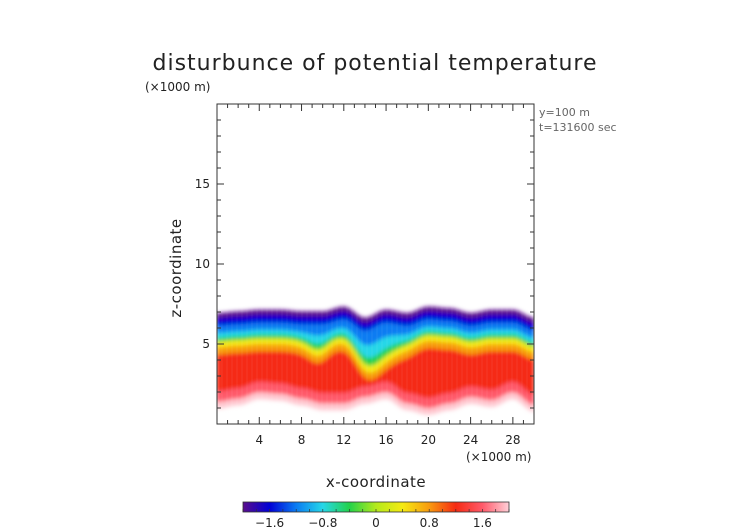 The image size is (752, 532). What do you see at coordinates (176, 267) in the screenshot?
I see `y-axis-label: z-coordinate` at bounding box center [176, 267].